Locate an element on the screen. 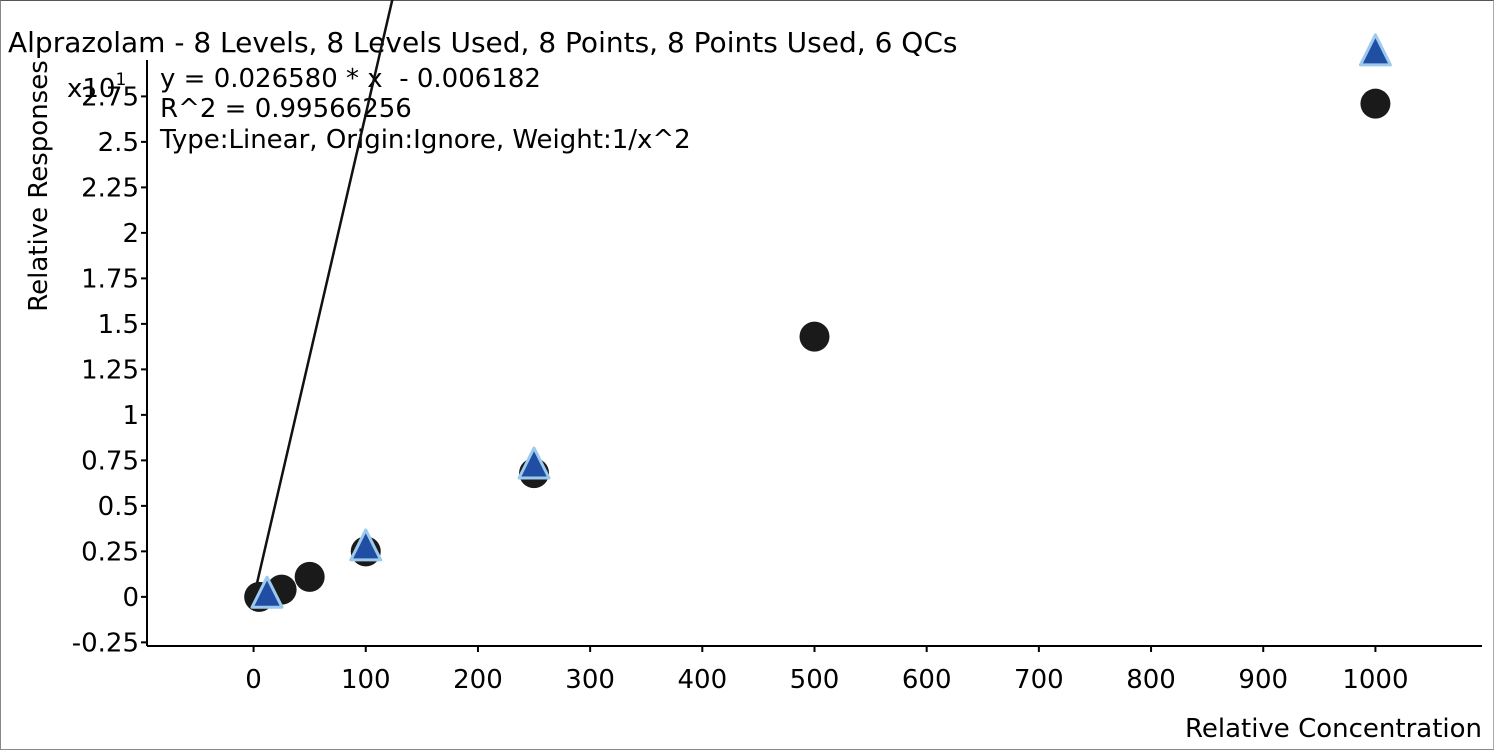  x-tick-label: 1000 is located at coordinates (1375, 680).